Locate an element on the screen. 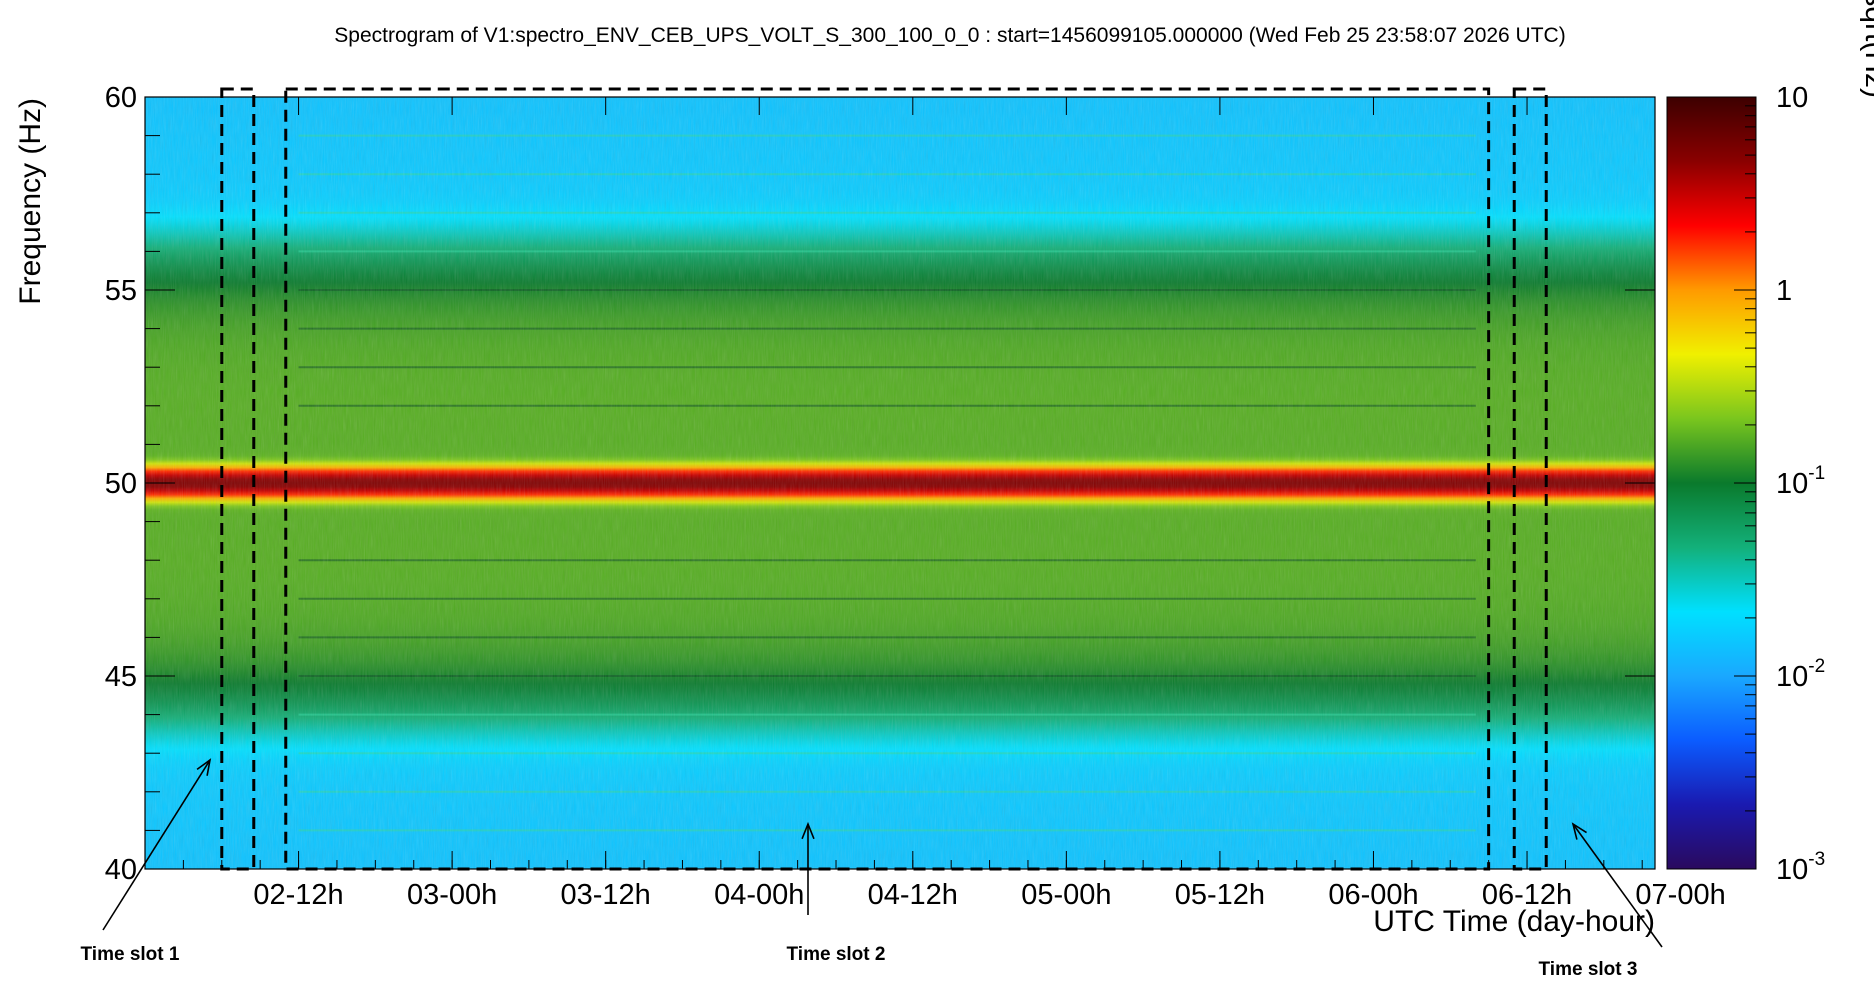  y-axis-title: Frequency (Hz) is located at coordinates (30, 201).